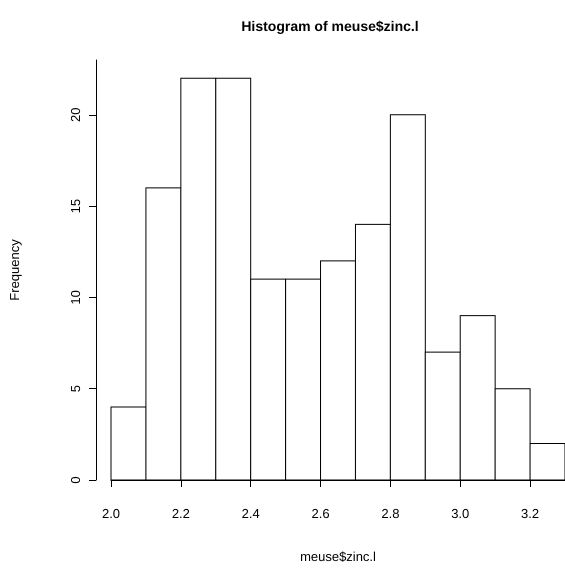 This screenshot has width=565, height=576. I want to click on x-tick-label: 2.4, so click(251, 513).